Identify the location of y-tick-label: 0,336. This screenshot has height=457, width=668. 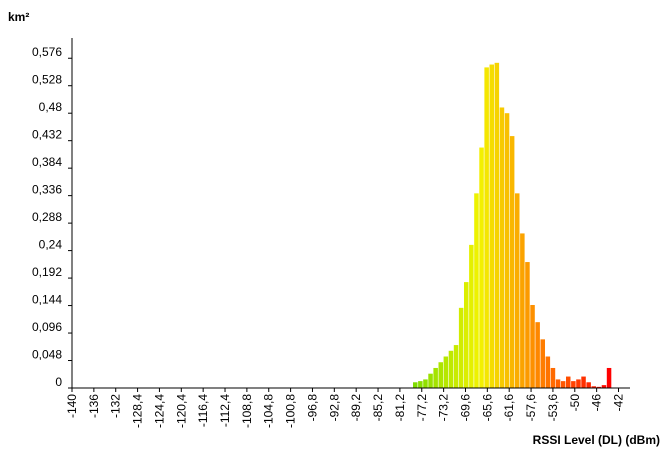
(47, 190).